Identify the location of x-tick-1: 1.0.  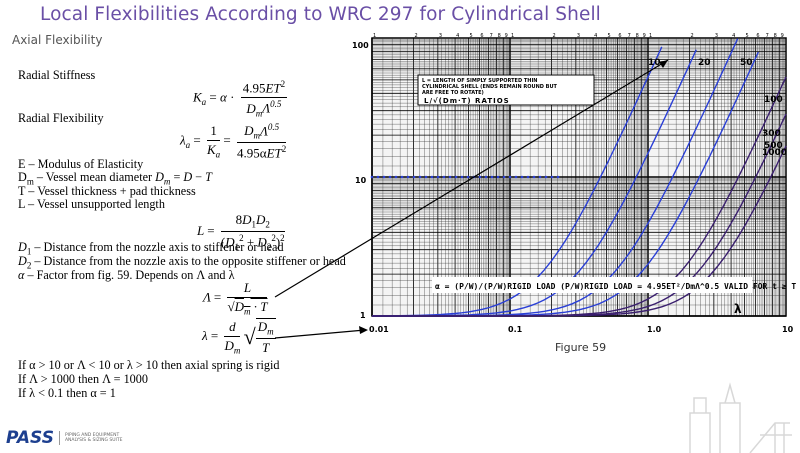
(654, 329).